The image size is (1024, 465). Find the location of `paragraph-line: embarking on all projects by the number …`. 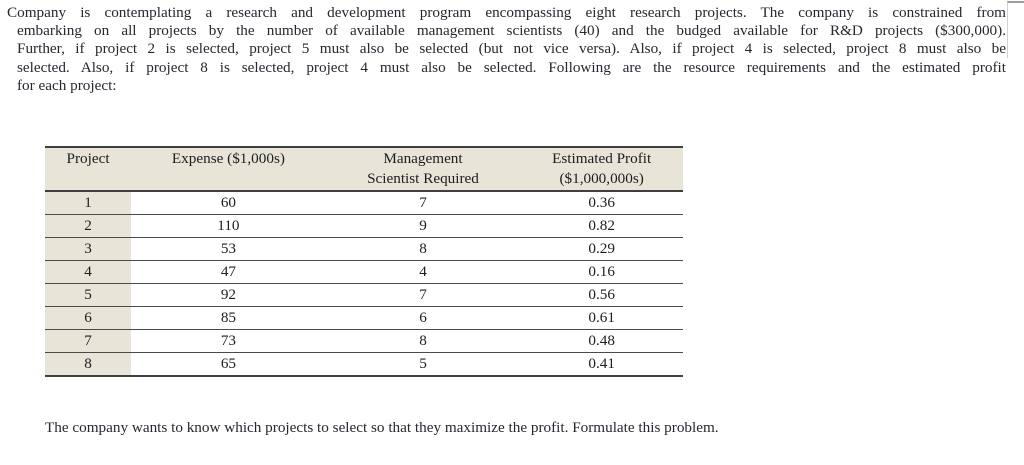

paragraph-line: embarking on all projects by the number … is located at coordinates (511, 31).